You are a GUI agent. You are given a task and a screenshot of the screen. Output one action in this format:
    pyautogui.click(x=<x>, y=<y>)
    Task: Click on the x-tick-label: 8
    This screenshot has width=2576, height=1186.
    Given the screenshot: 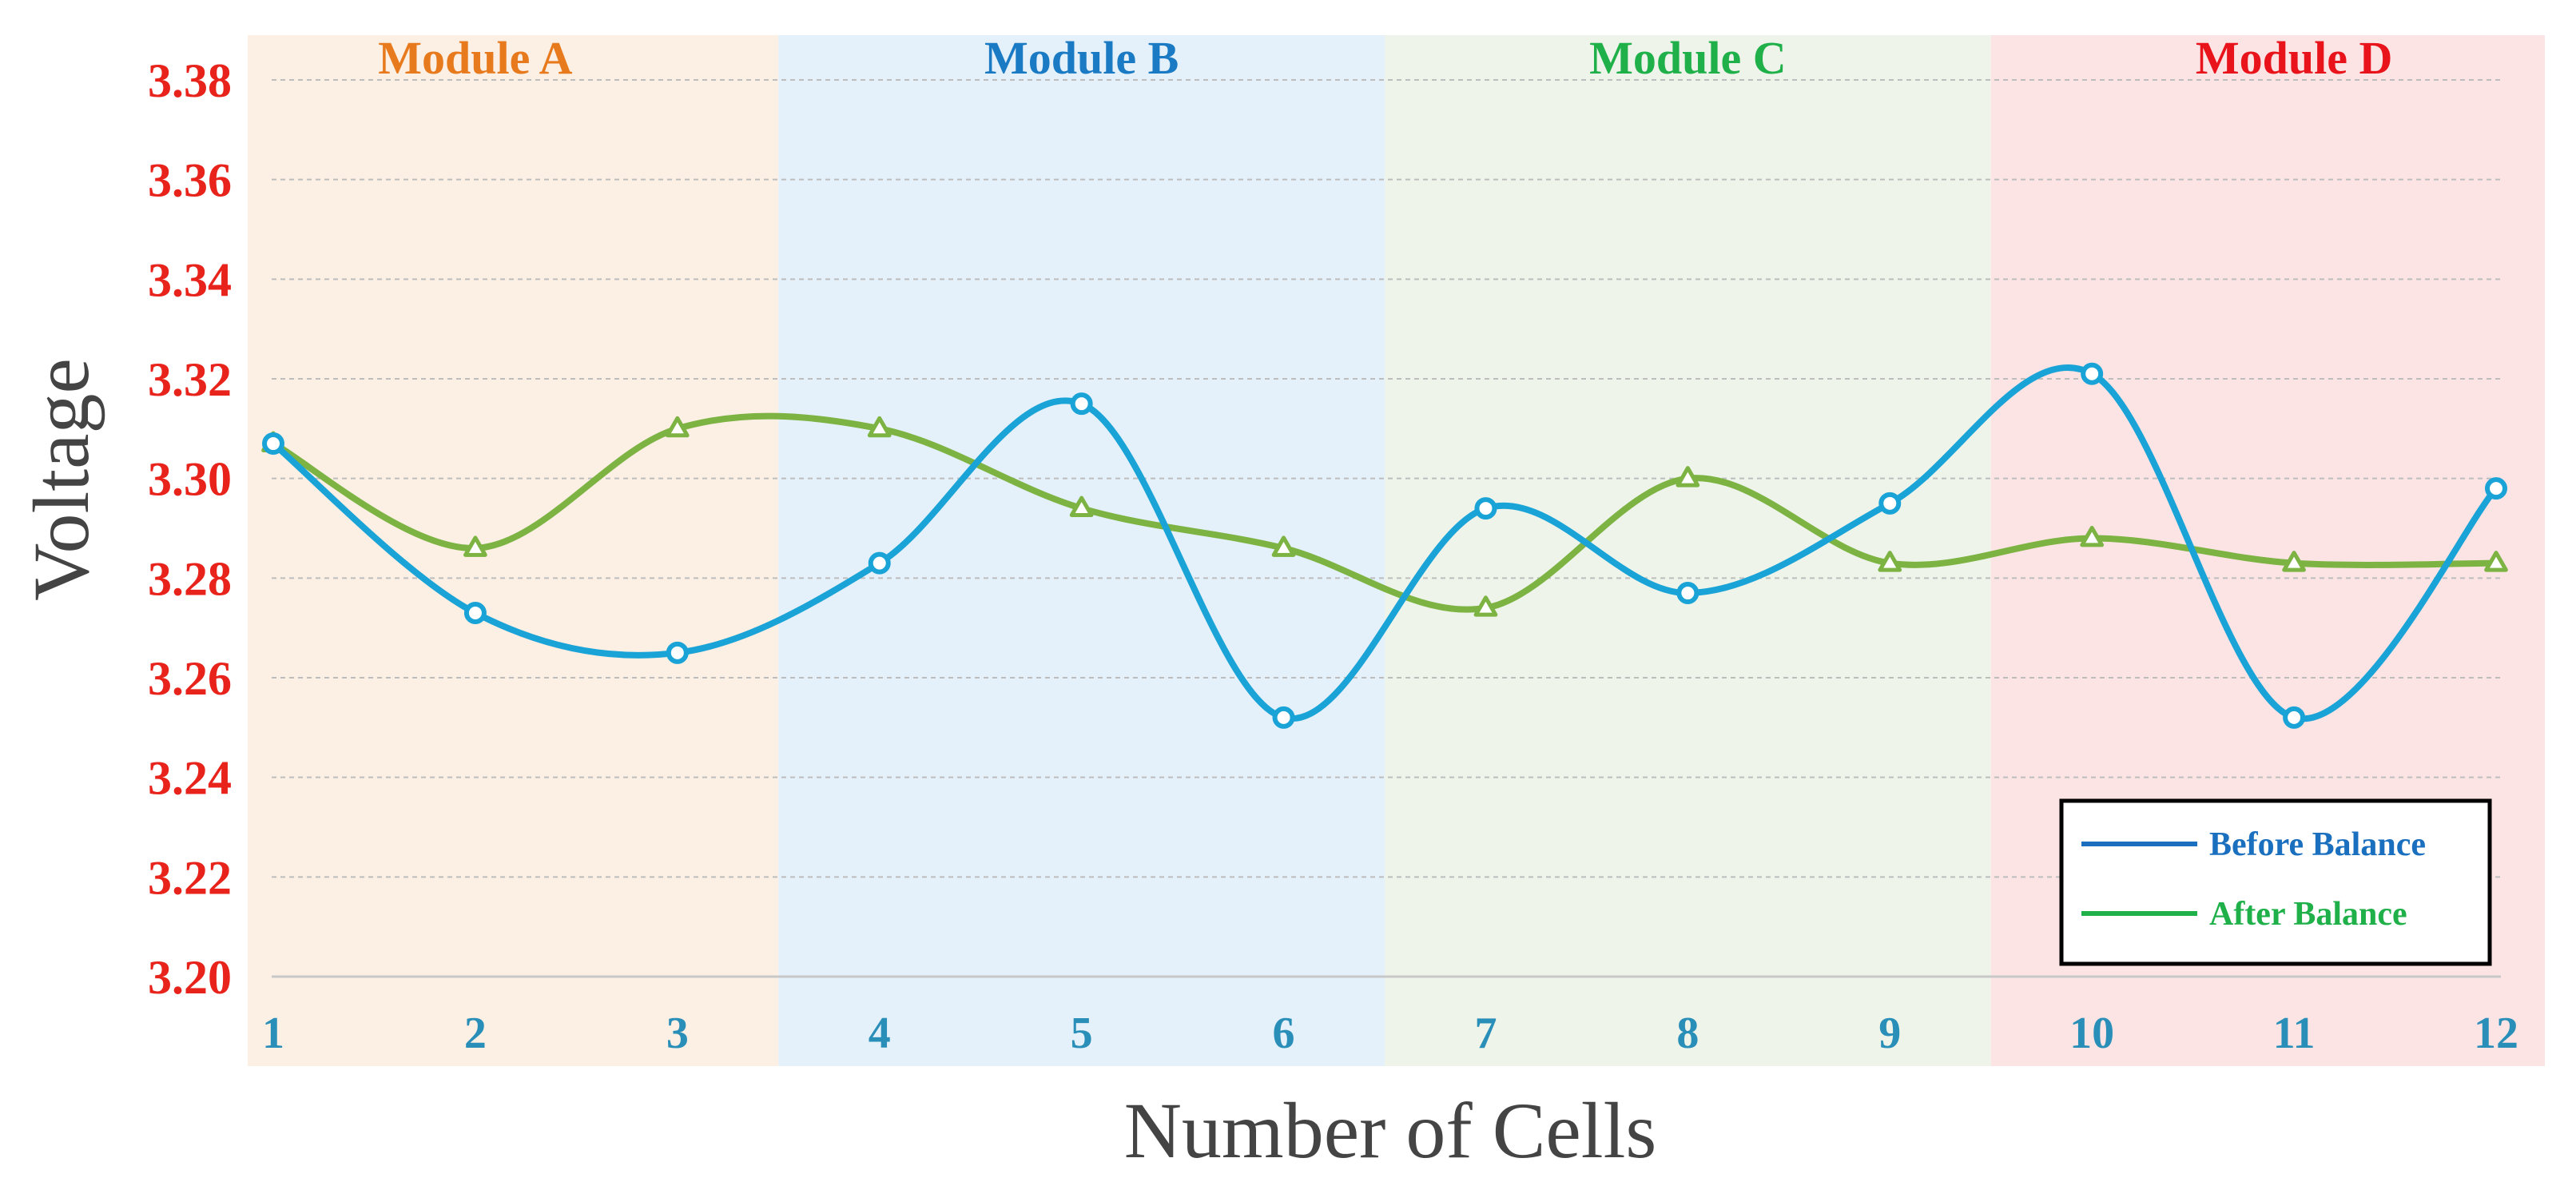 What is the action you would take?
    pyautogui.click(x=1687, y=1033)
    